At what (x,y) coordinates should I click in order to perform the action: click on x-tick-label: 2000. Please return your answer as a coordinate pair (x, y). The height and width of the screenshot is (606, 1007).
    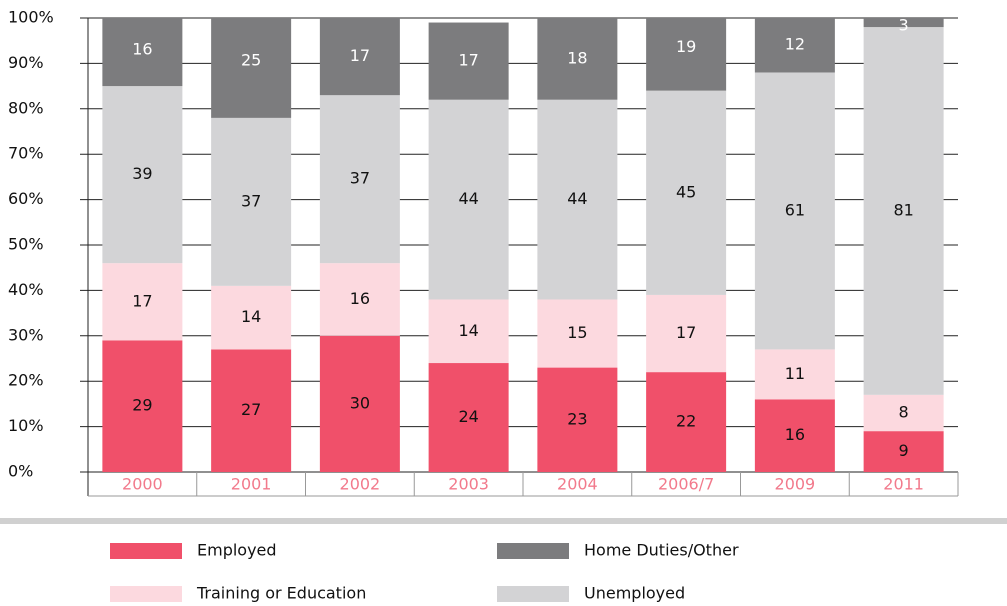
    Looking at the image, I should click on (142, 484).